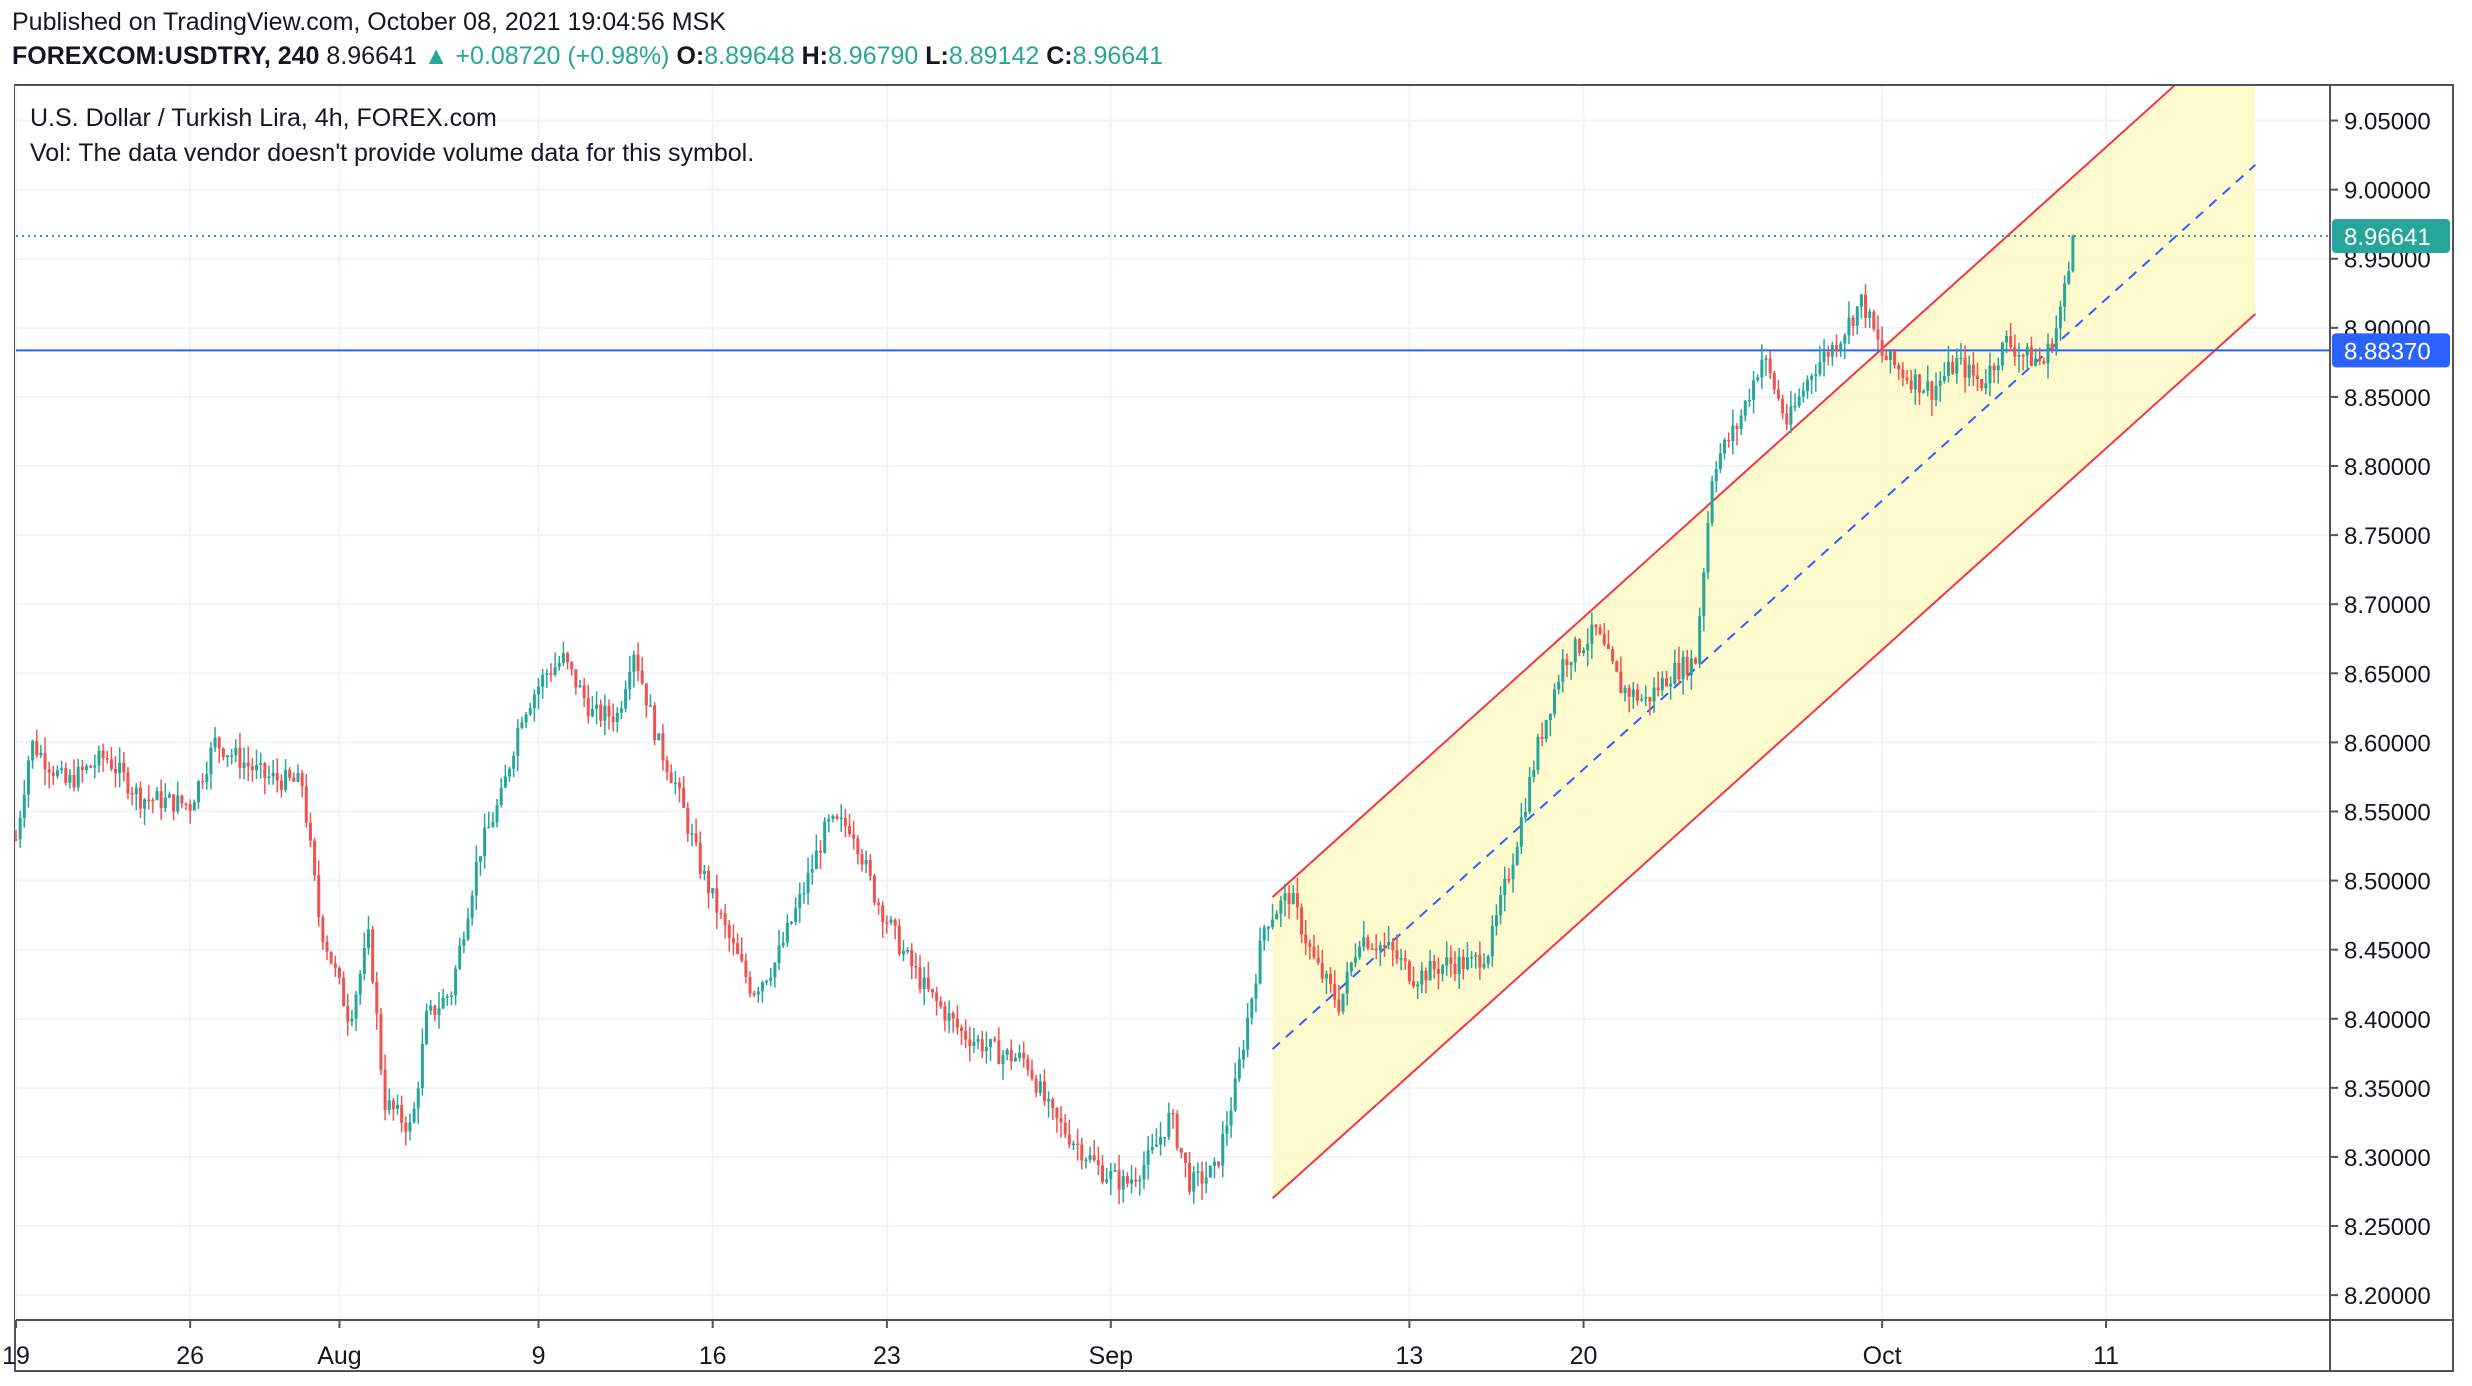 Image resolution: width=2472 pixels, height=1386 pixels. What do you see at coordinates (1173, 293) in the screenshot?
I see `horizontal-line` at bounding box center [1173, 293].